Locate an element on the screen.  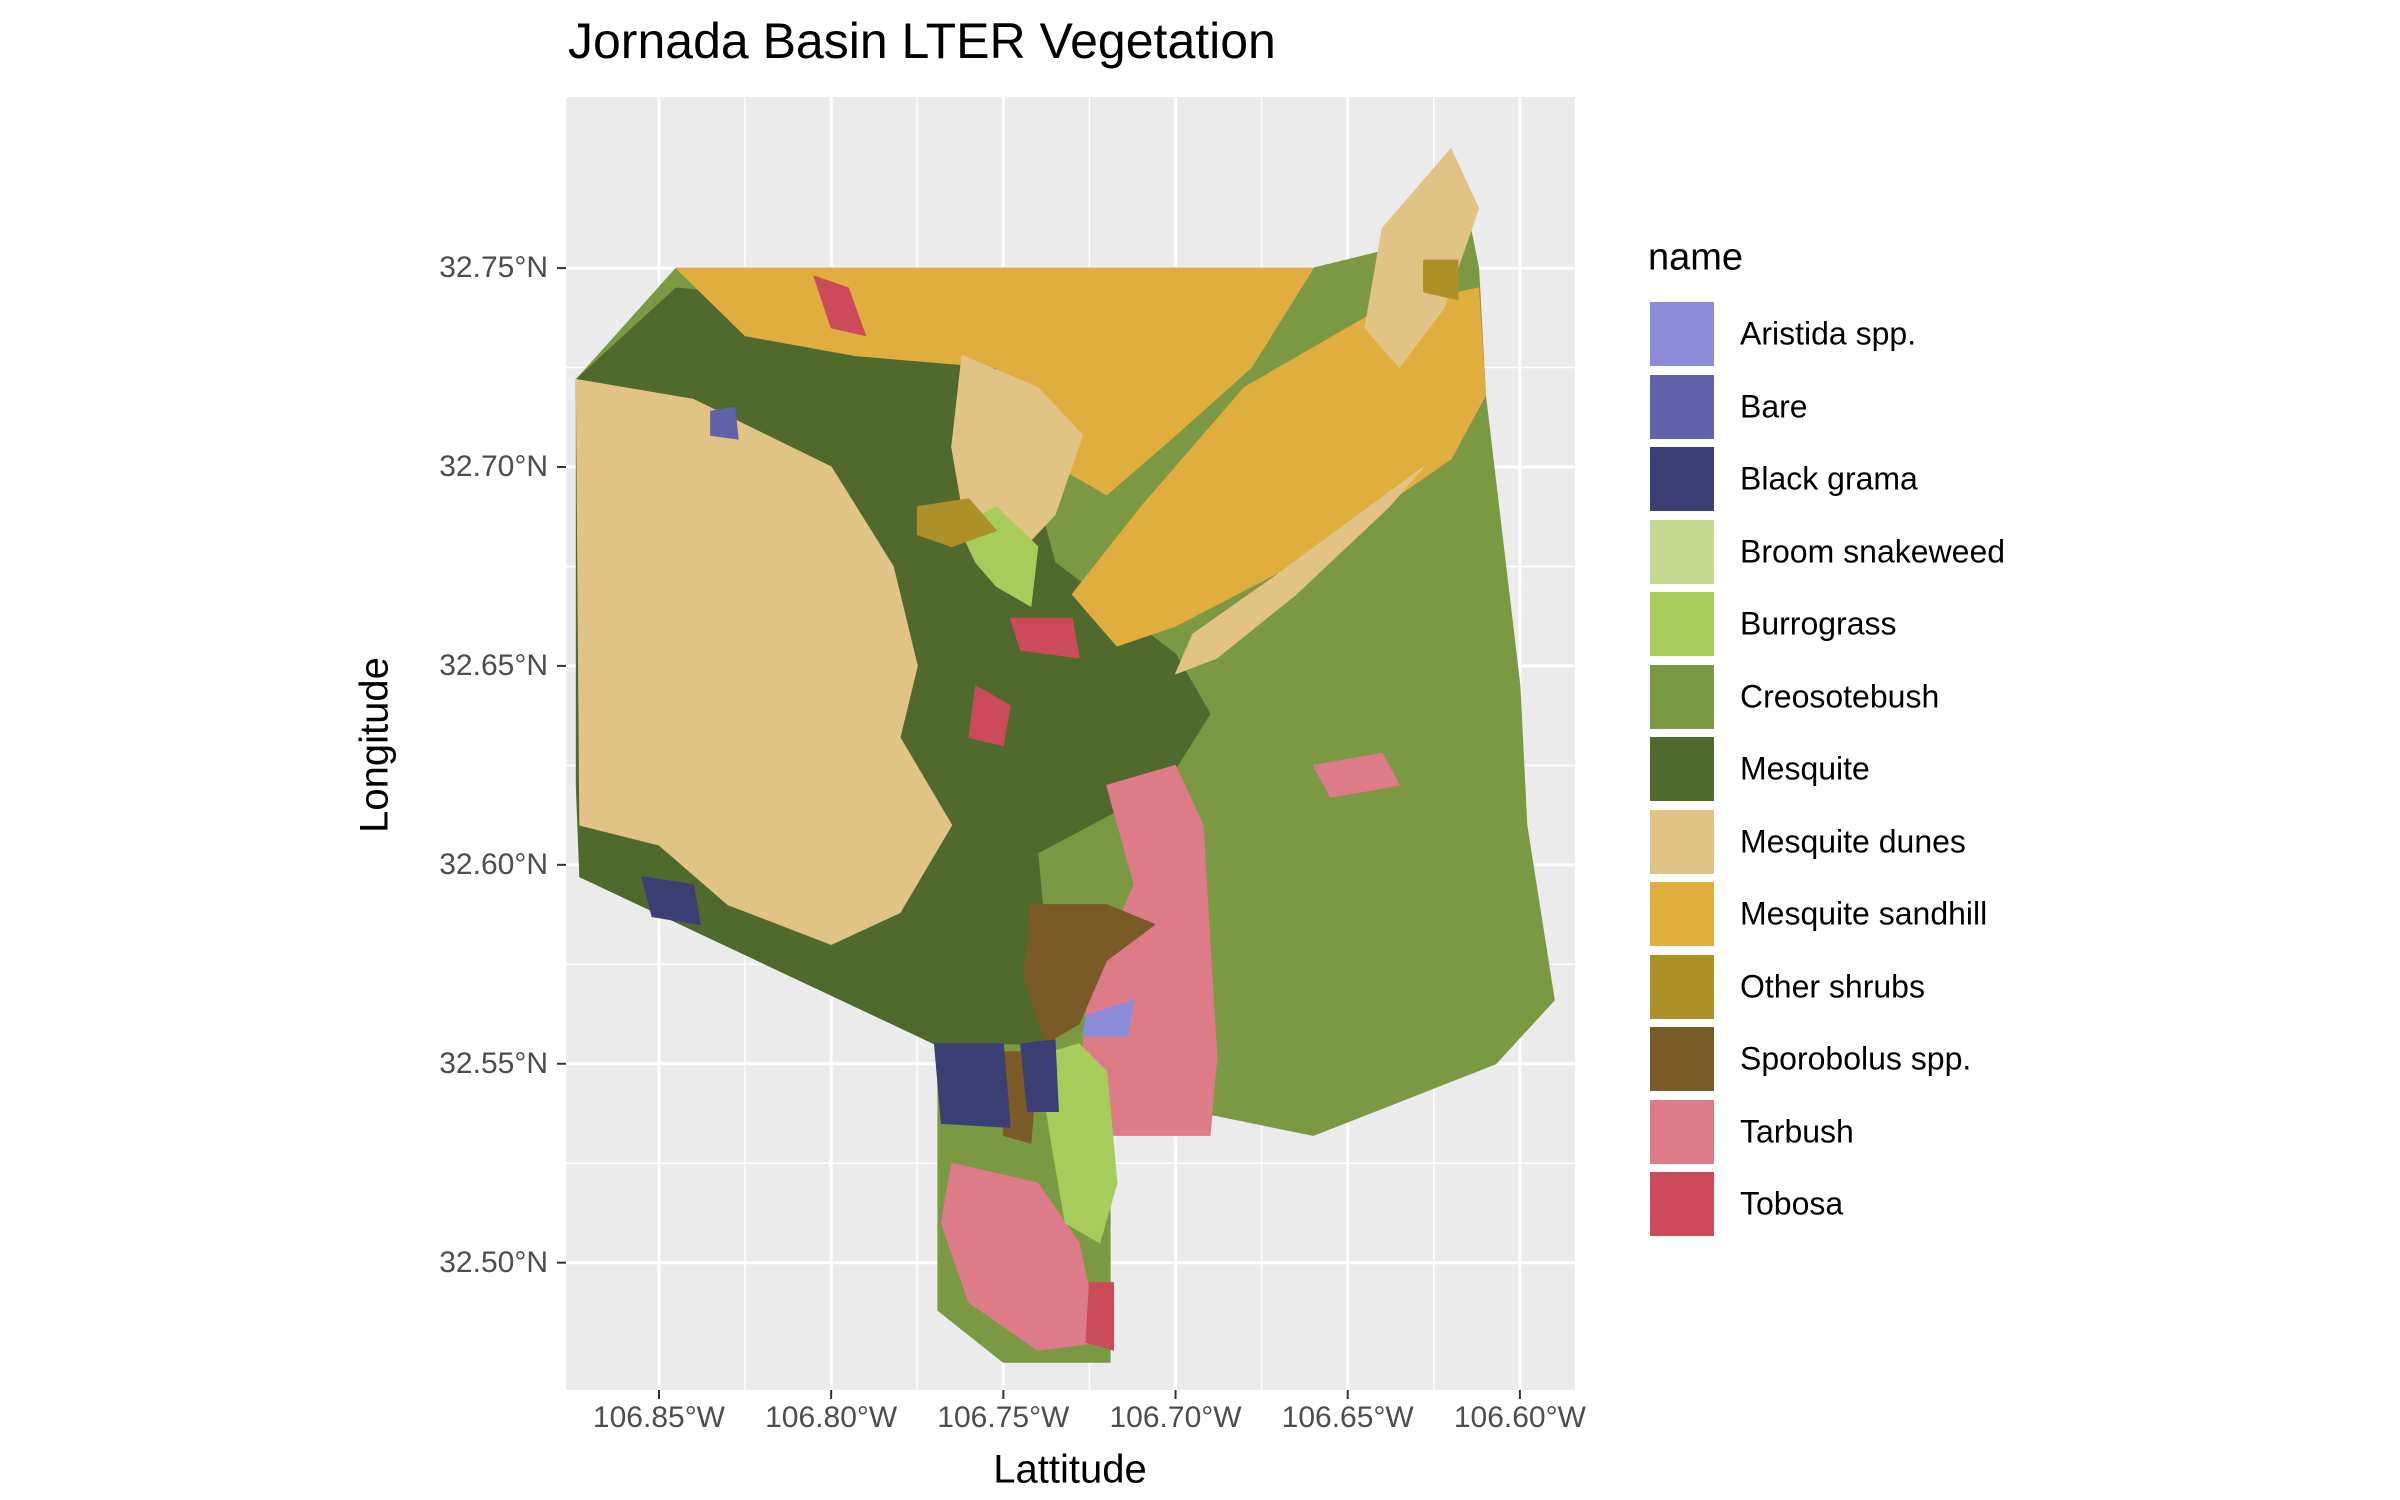
legend-item: Creosotebush is located at coordinates (1908, 698).